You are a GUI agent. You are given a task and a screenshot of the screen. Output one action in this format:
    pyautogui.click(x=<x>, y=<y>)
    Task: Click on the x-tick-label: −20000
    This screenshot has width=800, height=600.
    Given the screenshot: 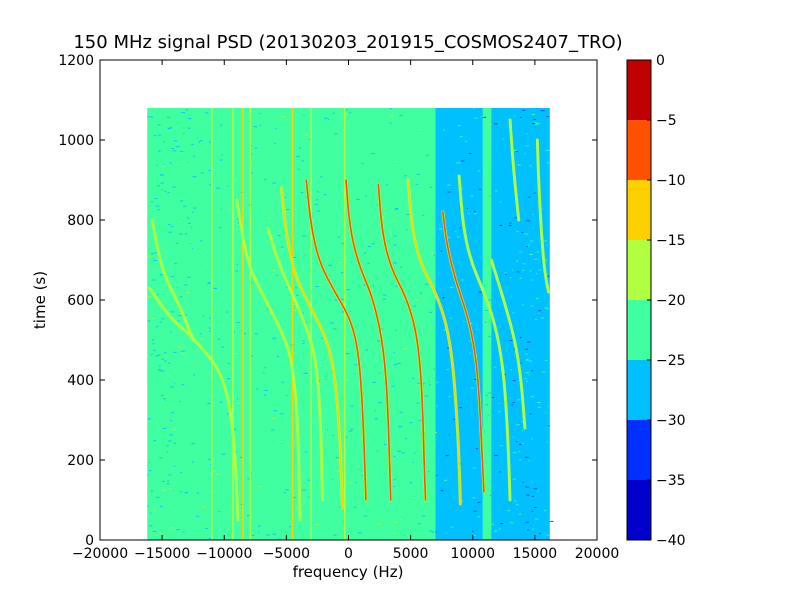 What is the action you would take?
    pyautogui.click(x=100, y=554)
    